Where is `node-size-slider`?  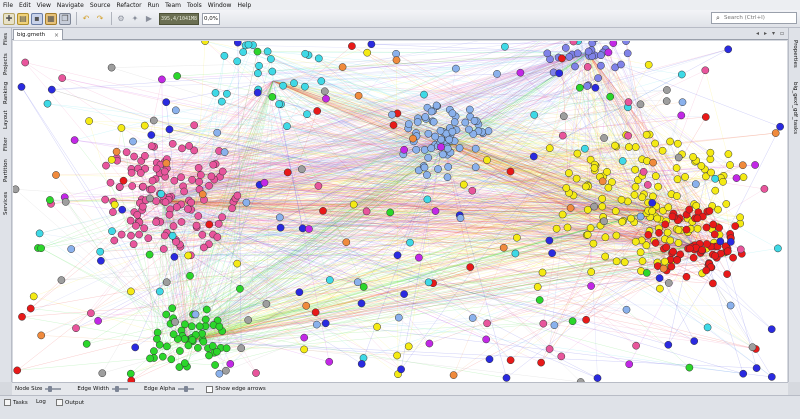 node-size-slider is located at coordinates (53, 389).